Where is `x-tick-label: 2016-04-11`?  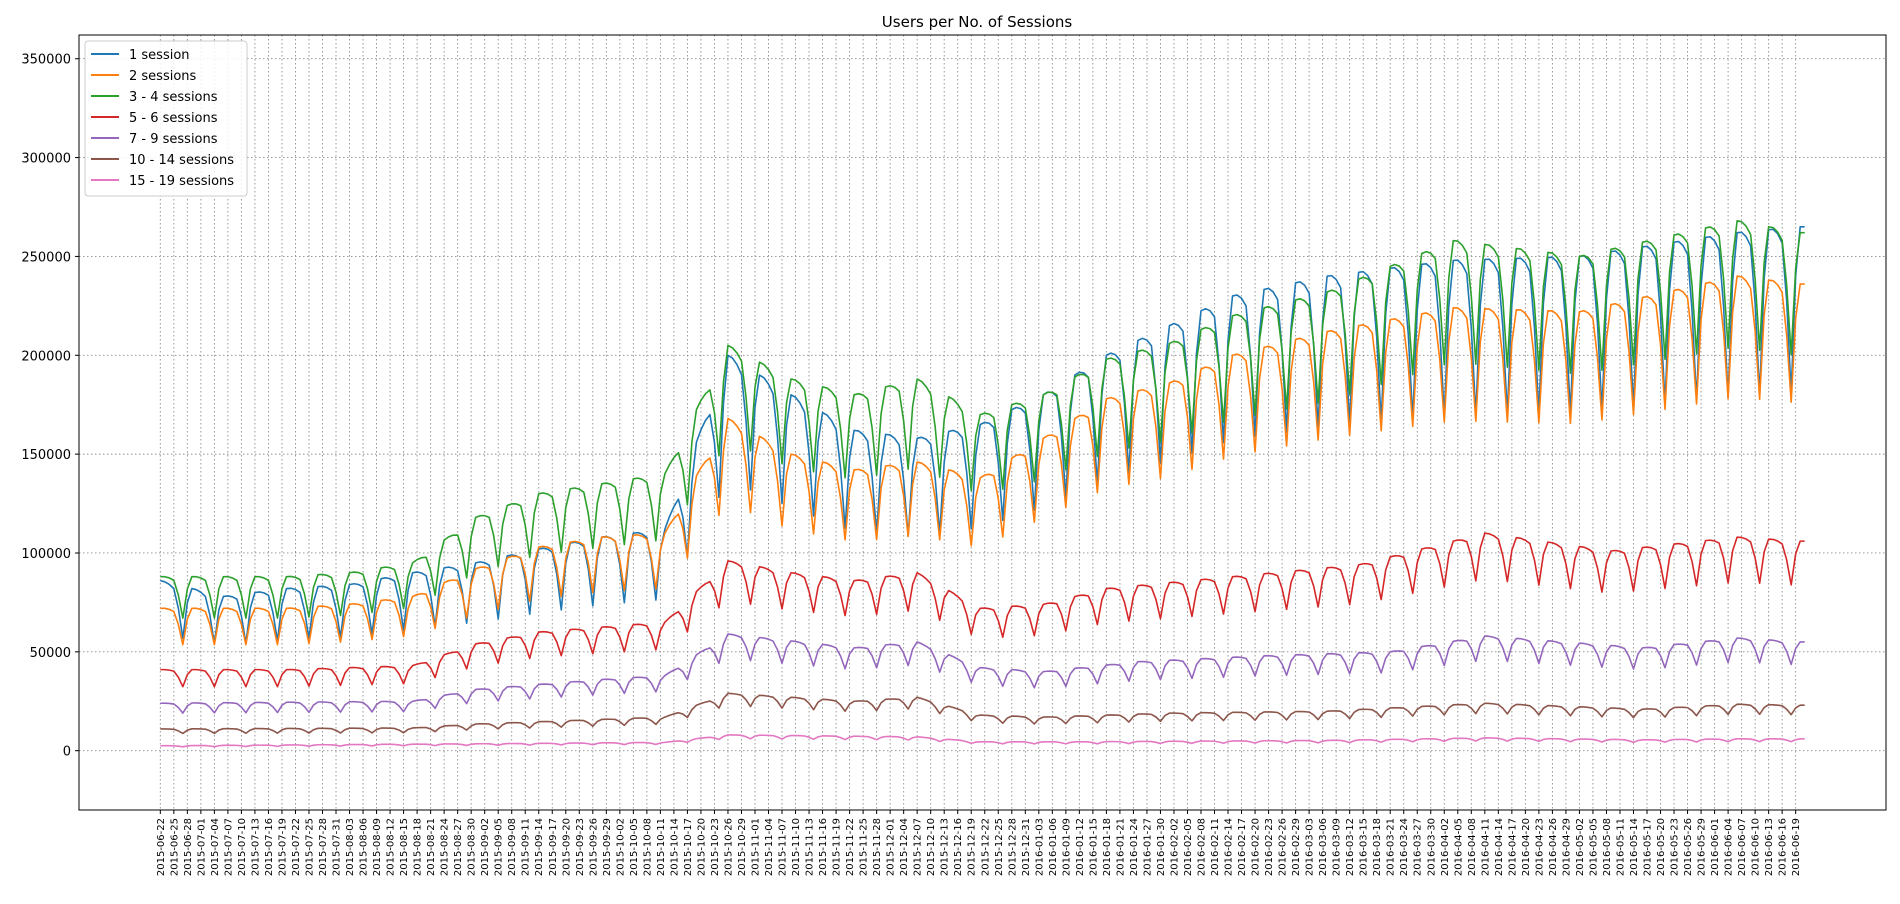 x-tick-label: 2016-04-11 is located at coordinates (1485, 847).